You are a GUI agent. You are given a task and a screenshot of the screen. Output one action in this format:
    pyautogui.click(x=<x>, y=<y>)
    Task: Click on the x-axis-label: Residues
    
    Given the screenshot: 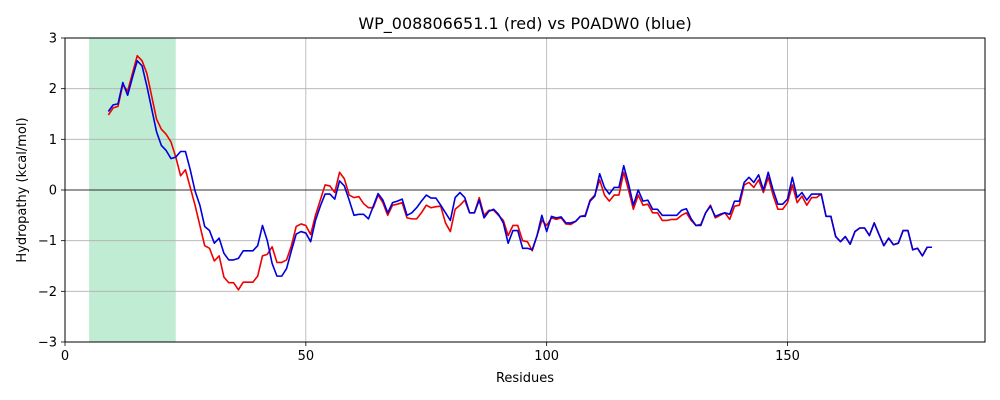 What is the action you would take?
    pyautogui.click(x=525, y=378)
    